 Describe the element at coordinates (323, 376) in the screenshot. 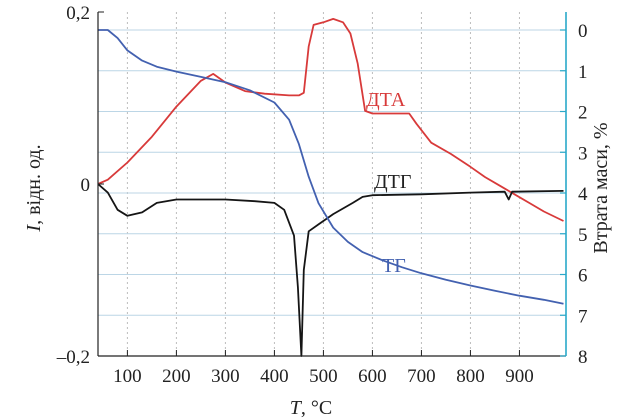

I see `x-tick-label: 500` at that location.